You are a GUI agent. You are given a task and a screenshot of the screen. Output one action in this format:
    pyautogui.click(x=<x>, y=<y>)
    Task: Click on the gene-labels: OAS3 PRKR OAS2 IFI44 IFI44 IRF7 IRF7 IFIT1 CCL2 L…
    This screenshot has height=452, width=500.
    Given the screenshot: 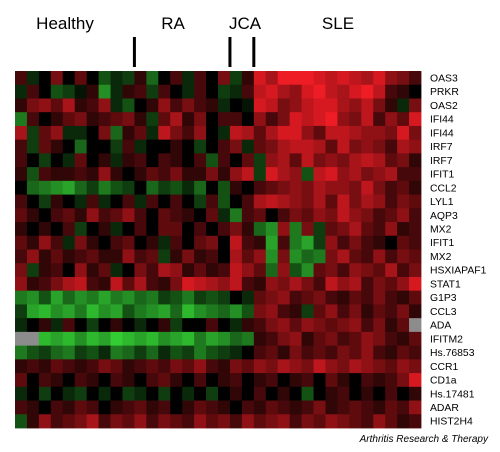 What is the action you would take?
    pyautogui.click(x=458, y=250)
    